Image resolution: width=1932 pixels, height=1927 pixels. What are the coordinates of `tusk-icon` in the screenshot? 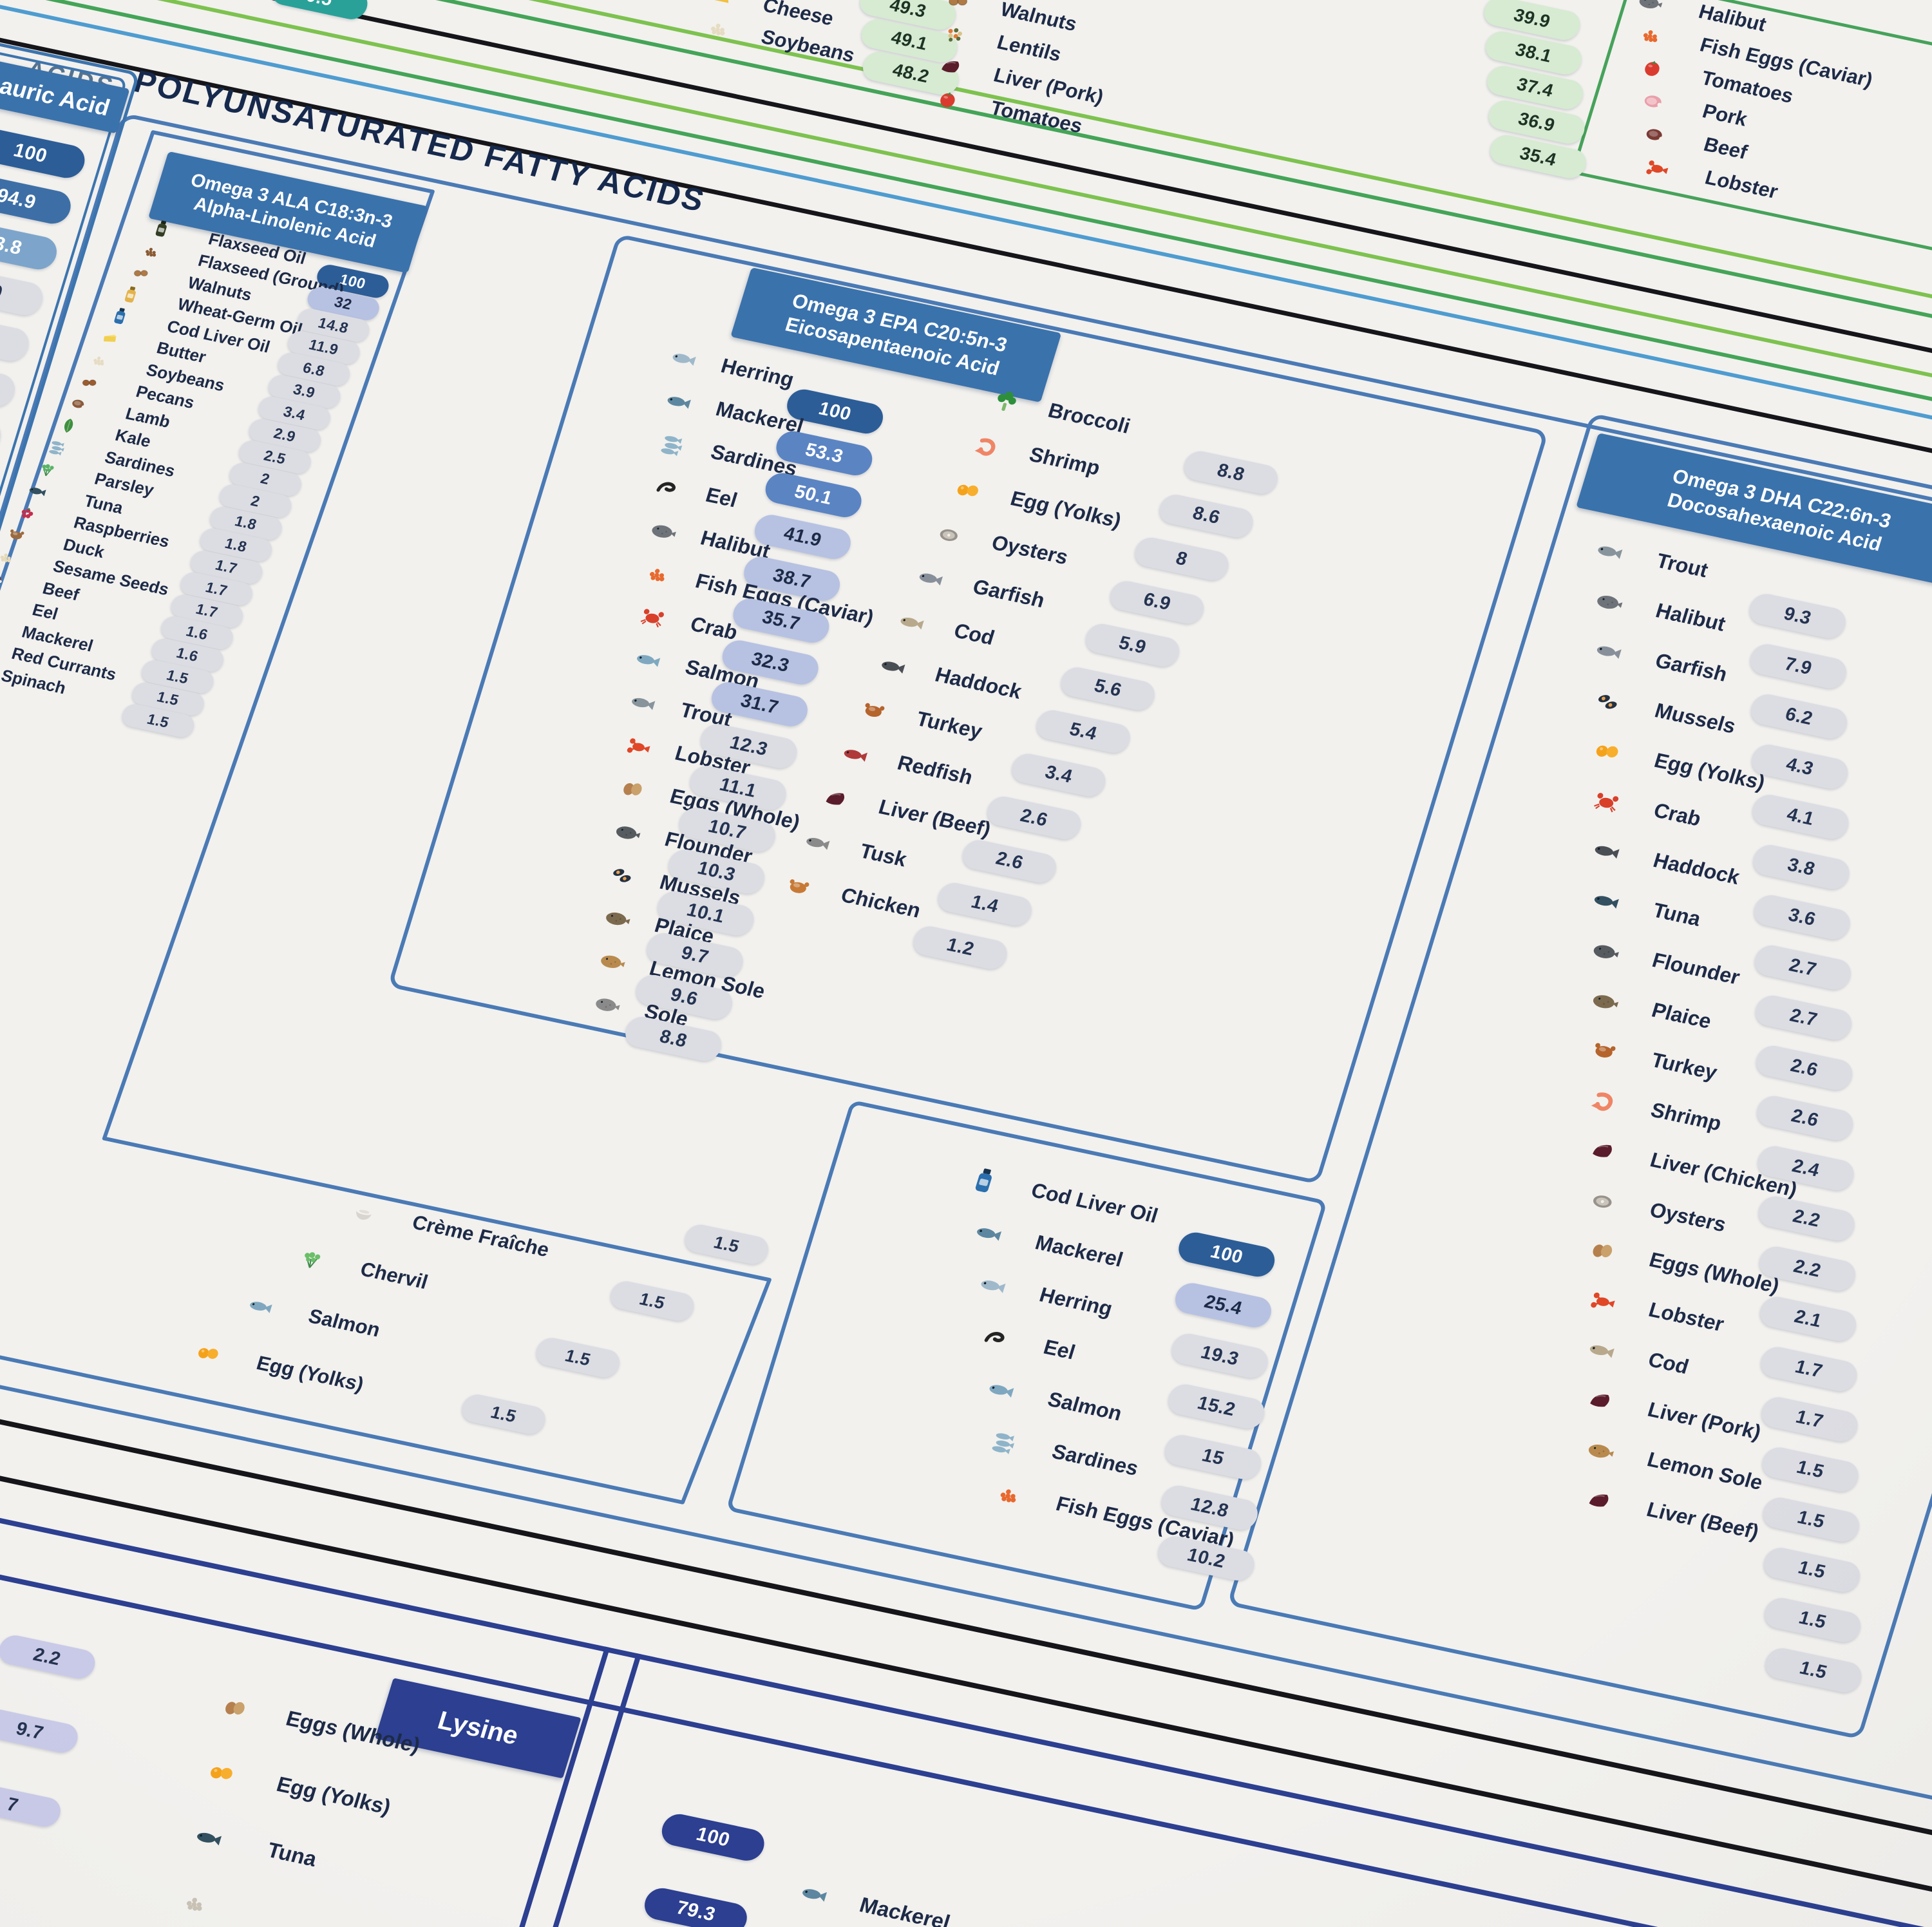 It's located at (817, 842).